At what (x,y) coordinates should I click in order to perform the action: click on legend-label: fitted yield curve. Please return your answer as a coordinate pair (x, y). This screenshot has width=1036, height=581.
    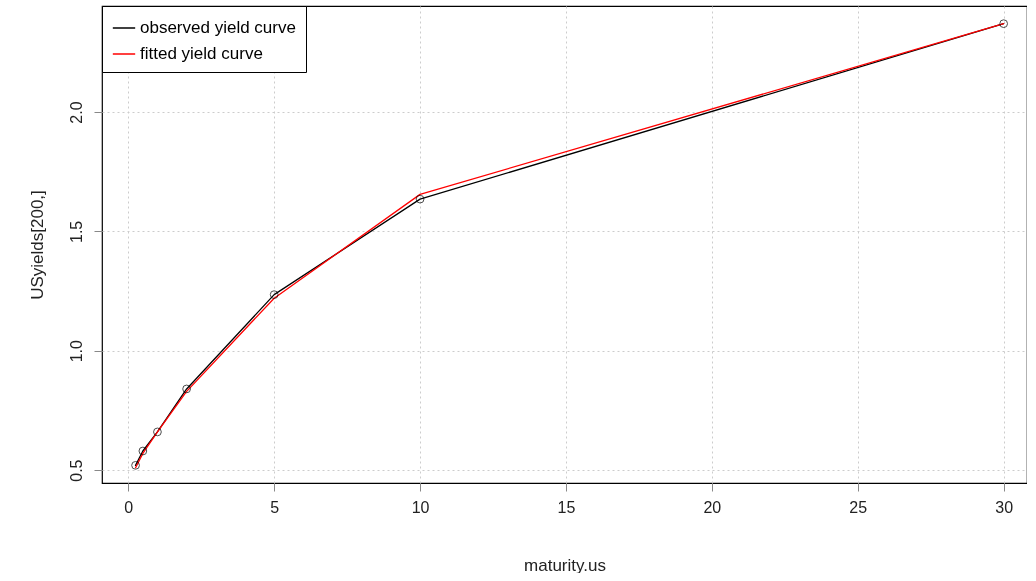
    Looking at the image, I should click on (201, 53).